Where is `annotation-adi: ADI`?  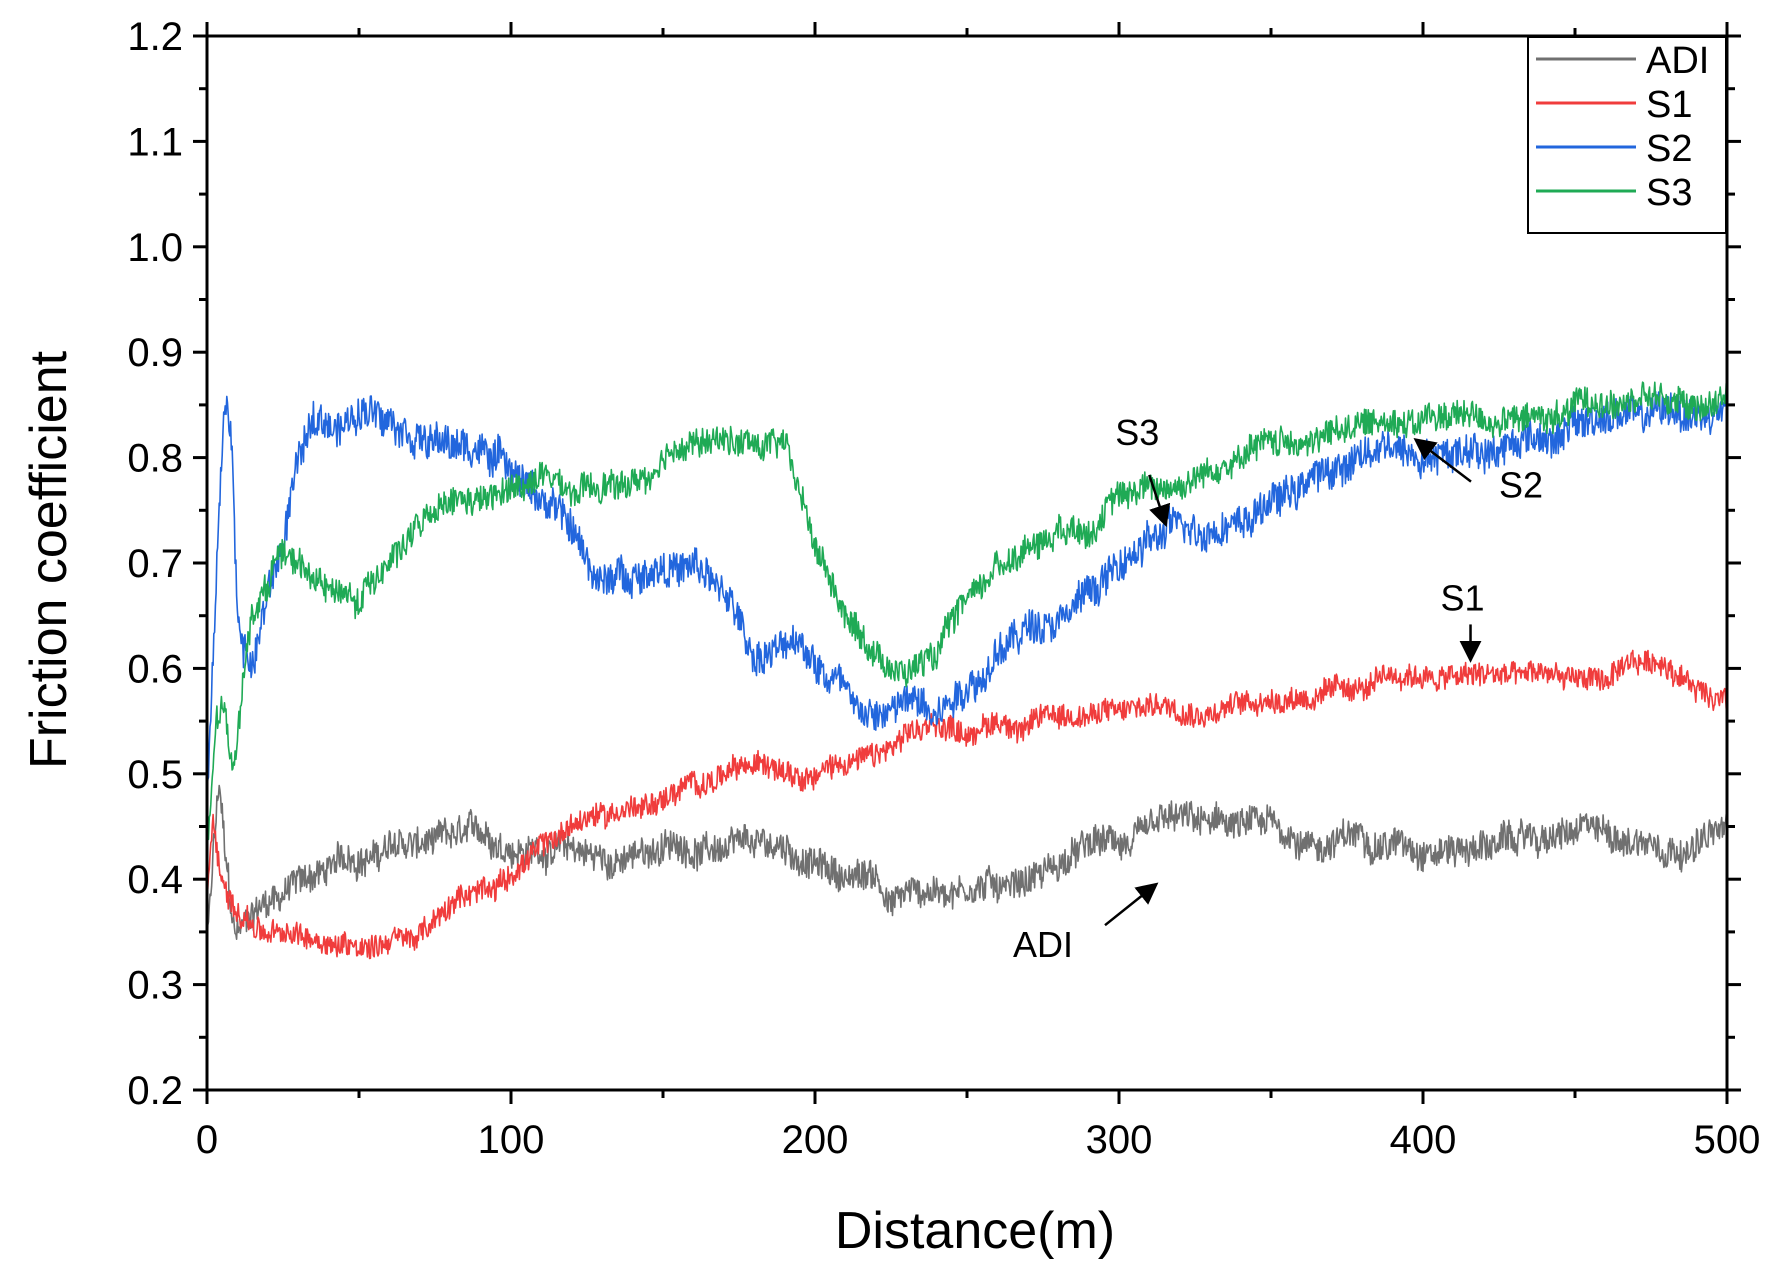 annotation-adi: ADI is located at coordinates (1043, 944).